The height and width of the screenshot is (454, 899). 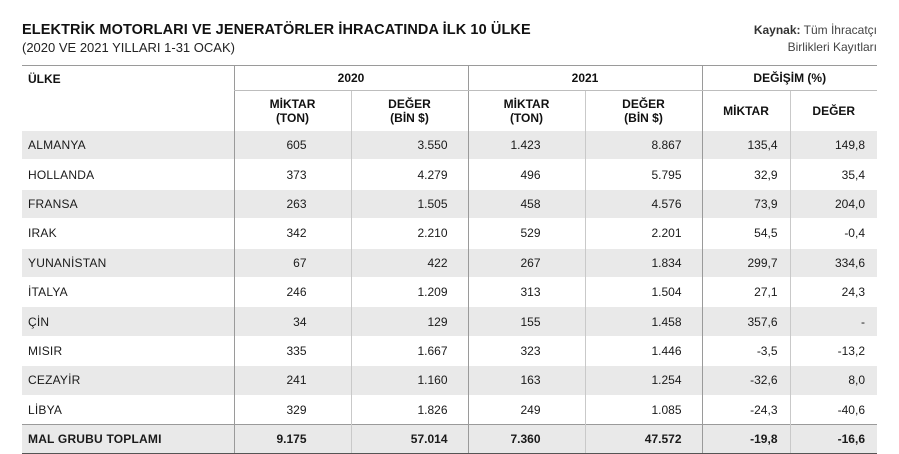 I want to click on value-cell-q2021: 496, so click(x=526, y=174).